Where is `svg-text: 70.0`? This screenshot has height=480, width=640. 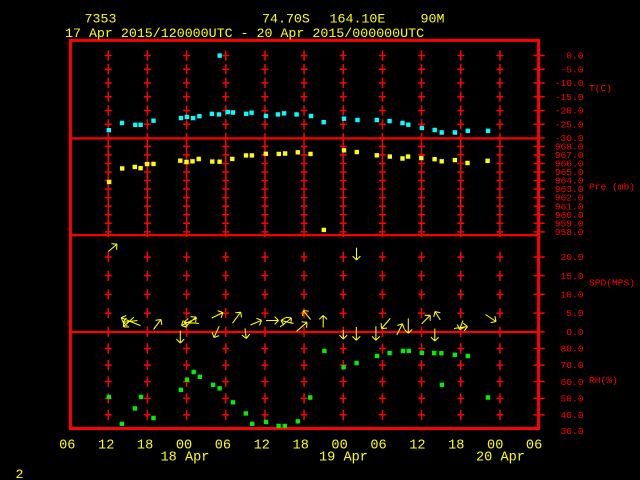 svg-text: 70.0 is located at coordinates (571, 365).